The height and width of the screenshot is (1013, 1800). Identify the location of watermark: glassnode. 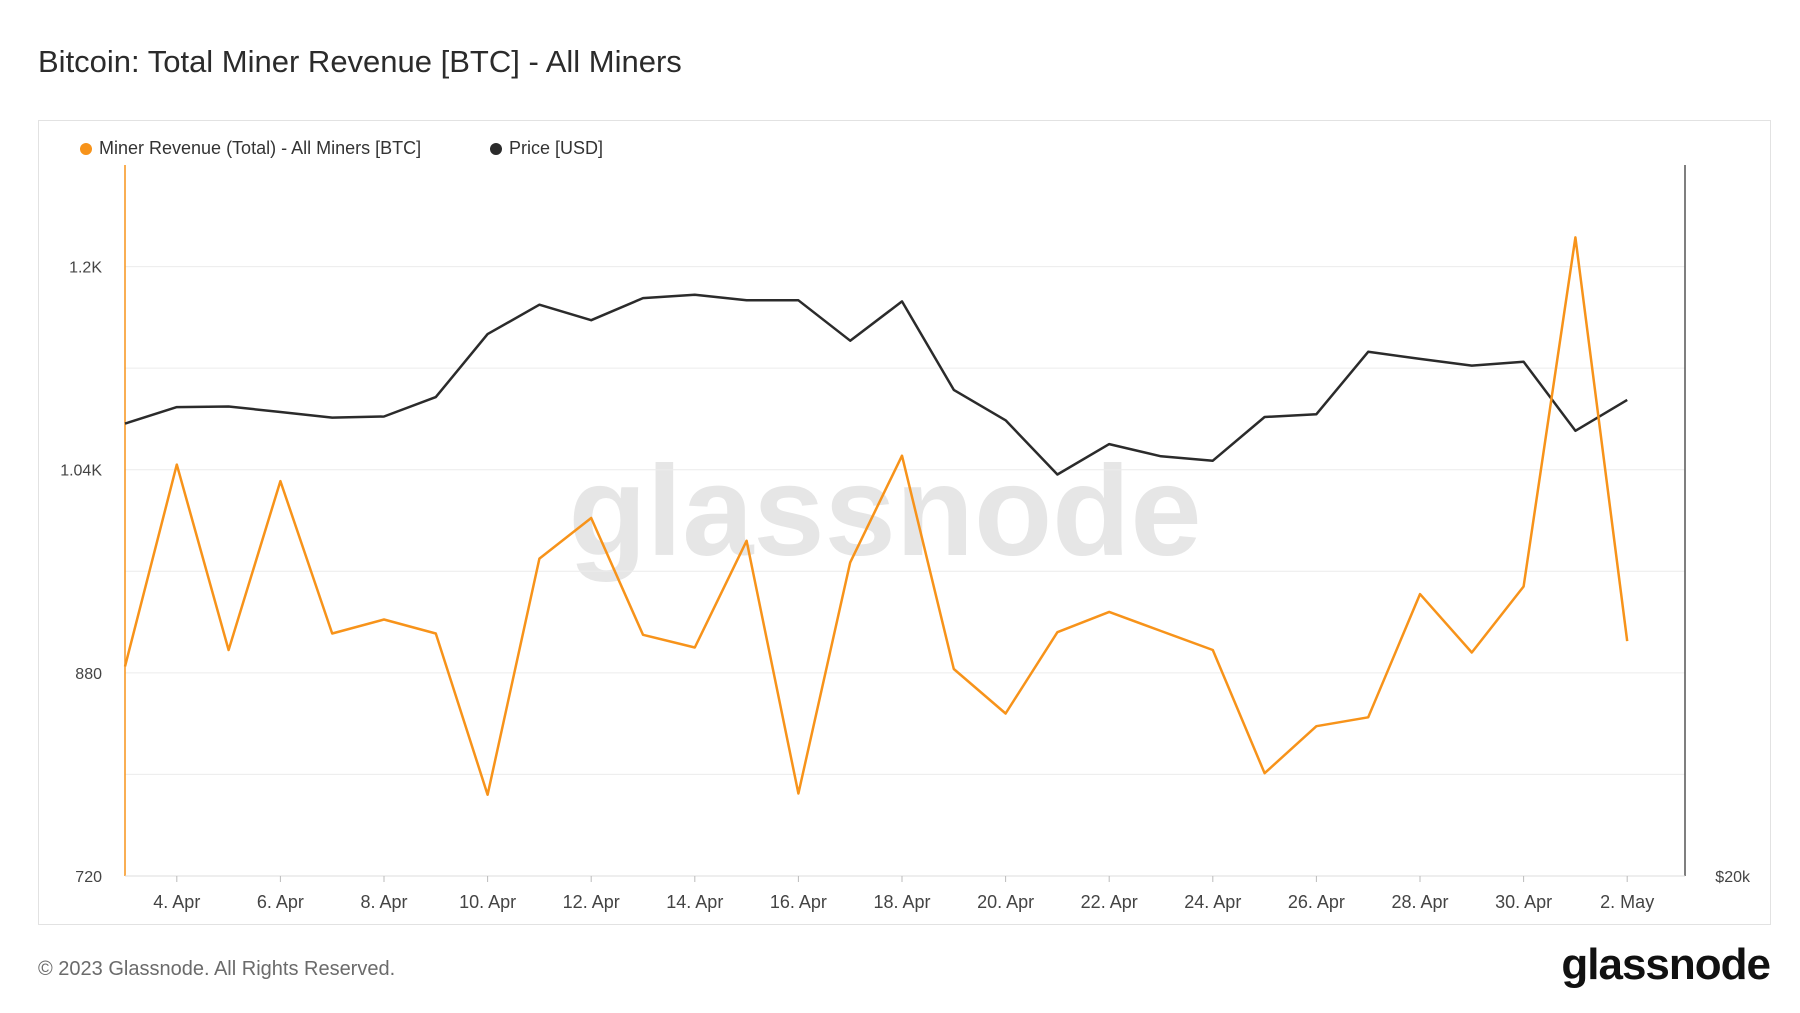
(884, 511).